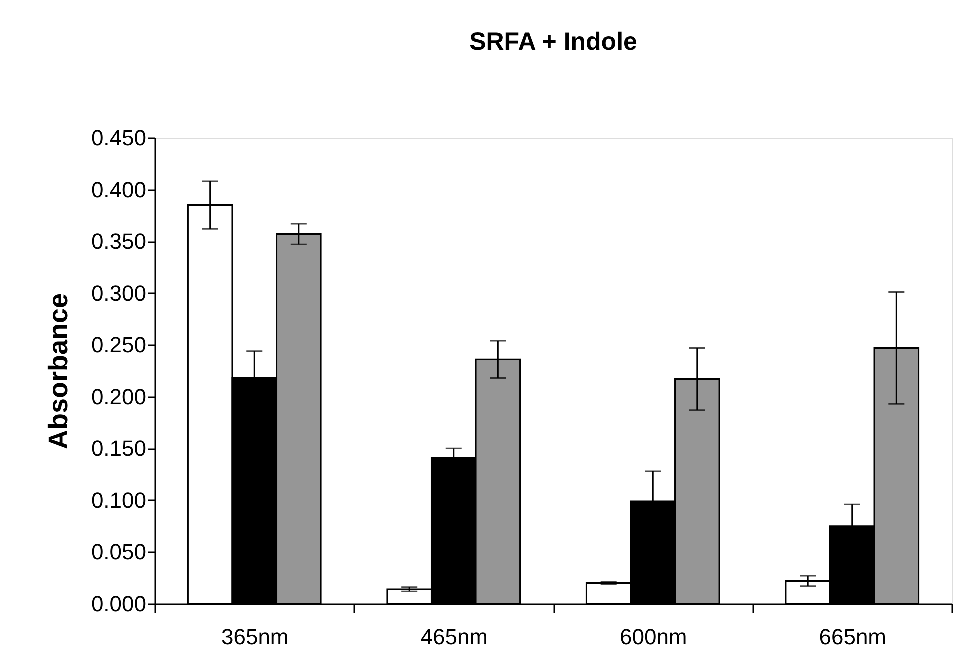 This screenshot has width=963, height=670. What do you see at coordinates (118, 397) in the screenshot?
I see `y-tick-label: 0.200` at bounding box center [118, 397].